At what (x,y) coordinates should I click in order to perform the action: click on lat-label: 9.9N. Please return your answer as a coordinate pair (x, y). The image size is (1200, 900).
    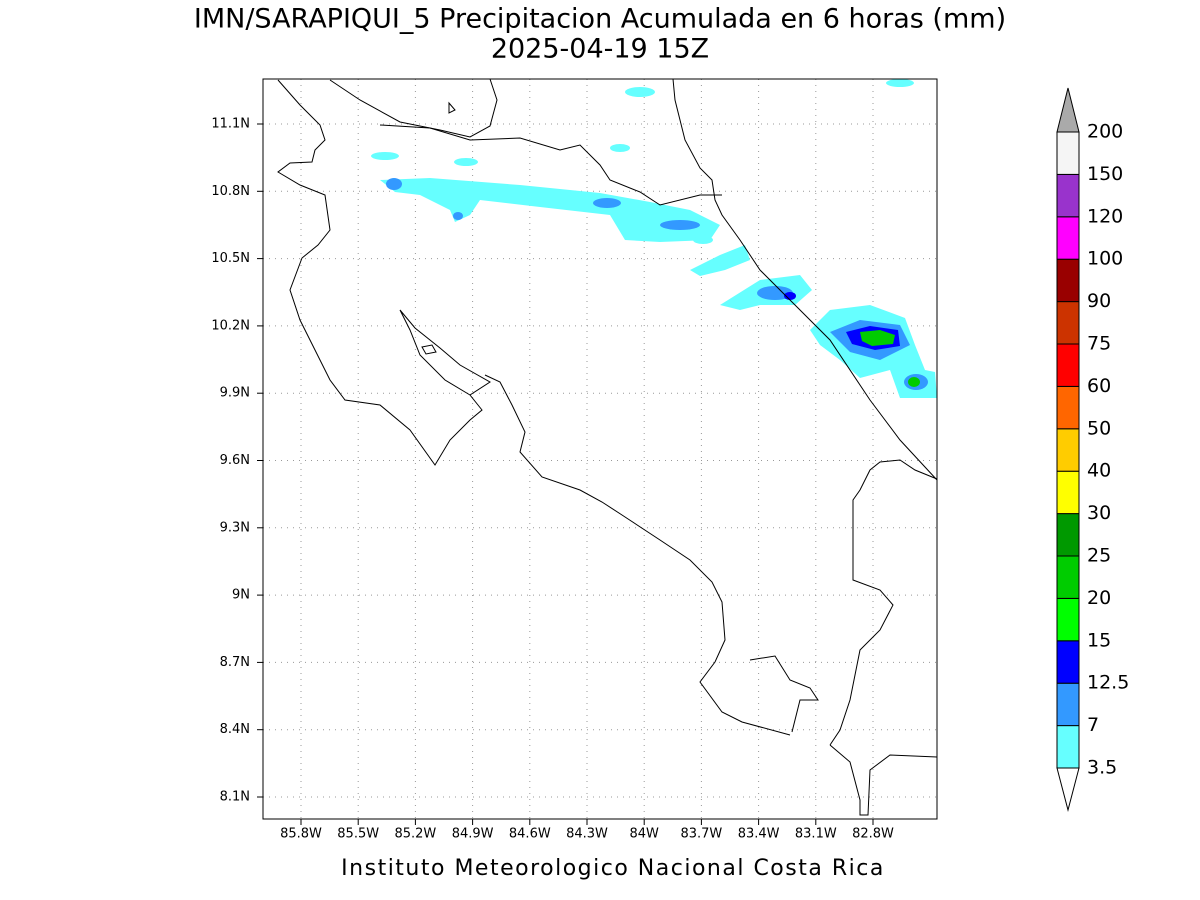
    Looking at the image, I should click on (235, 393).